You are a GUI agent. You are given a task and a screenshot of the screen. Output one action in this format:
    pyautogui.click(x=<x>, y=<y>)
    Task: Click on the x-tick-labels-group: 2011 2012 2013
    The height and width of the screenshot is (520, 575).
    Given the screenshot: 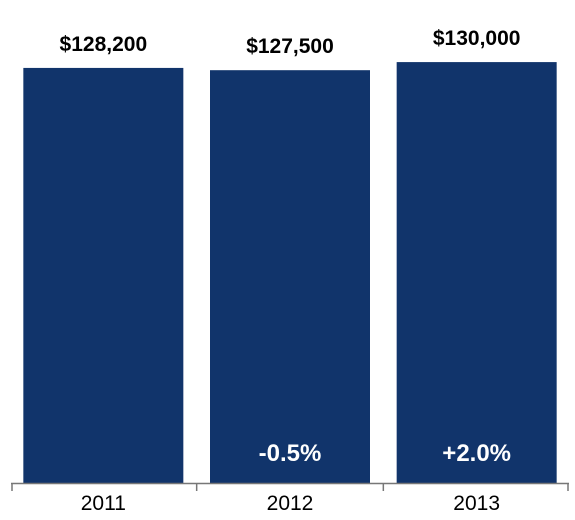 What is the action you would take?
    pyautogui.click(x=290, y=503)
    